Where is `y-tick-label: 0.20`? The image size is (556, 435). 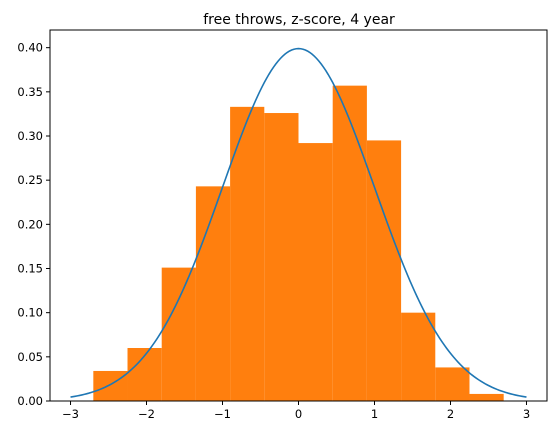
y-tick-label: 0.20 is located at coordinates (30, 224).